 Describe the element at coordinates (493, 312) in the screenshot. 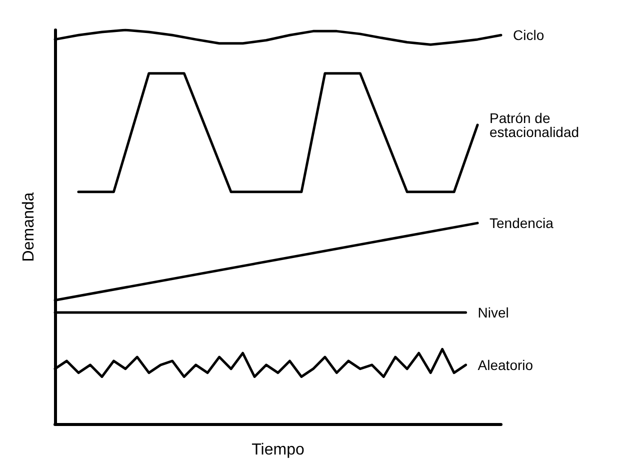

I see `series-label: Nivel` at that location.